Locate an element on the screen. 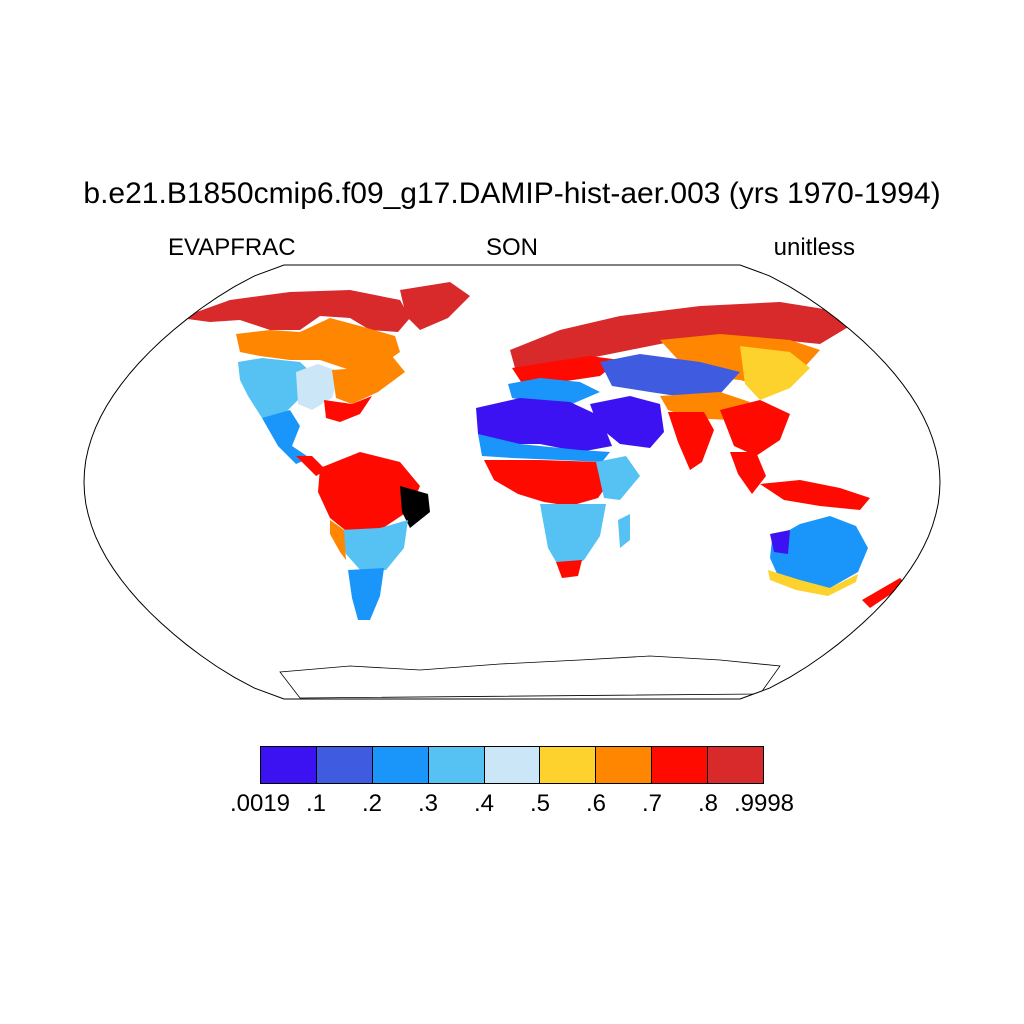  colorbar is located at coordinates (512, 765).